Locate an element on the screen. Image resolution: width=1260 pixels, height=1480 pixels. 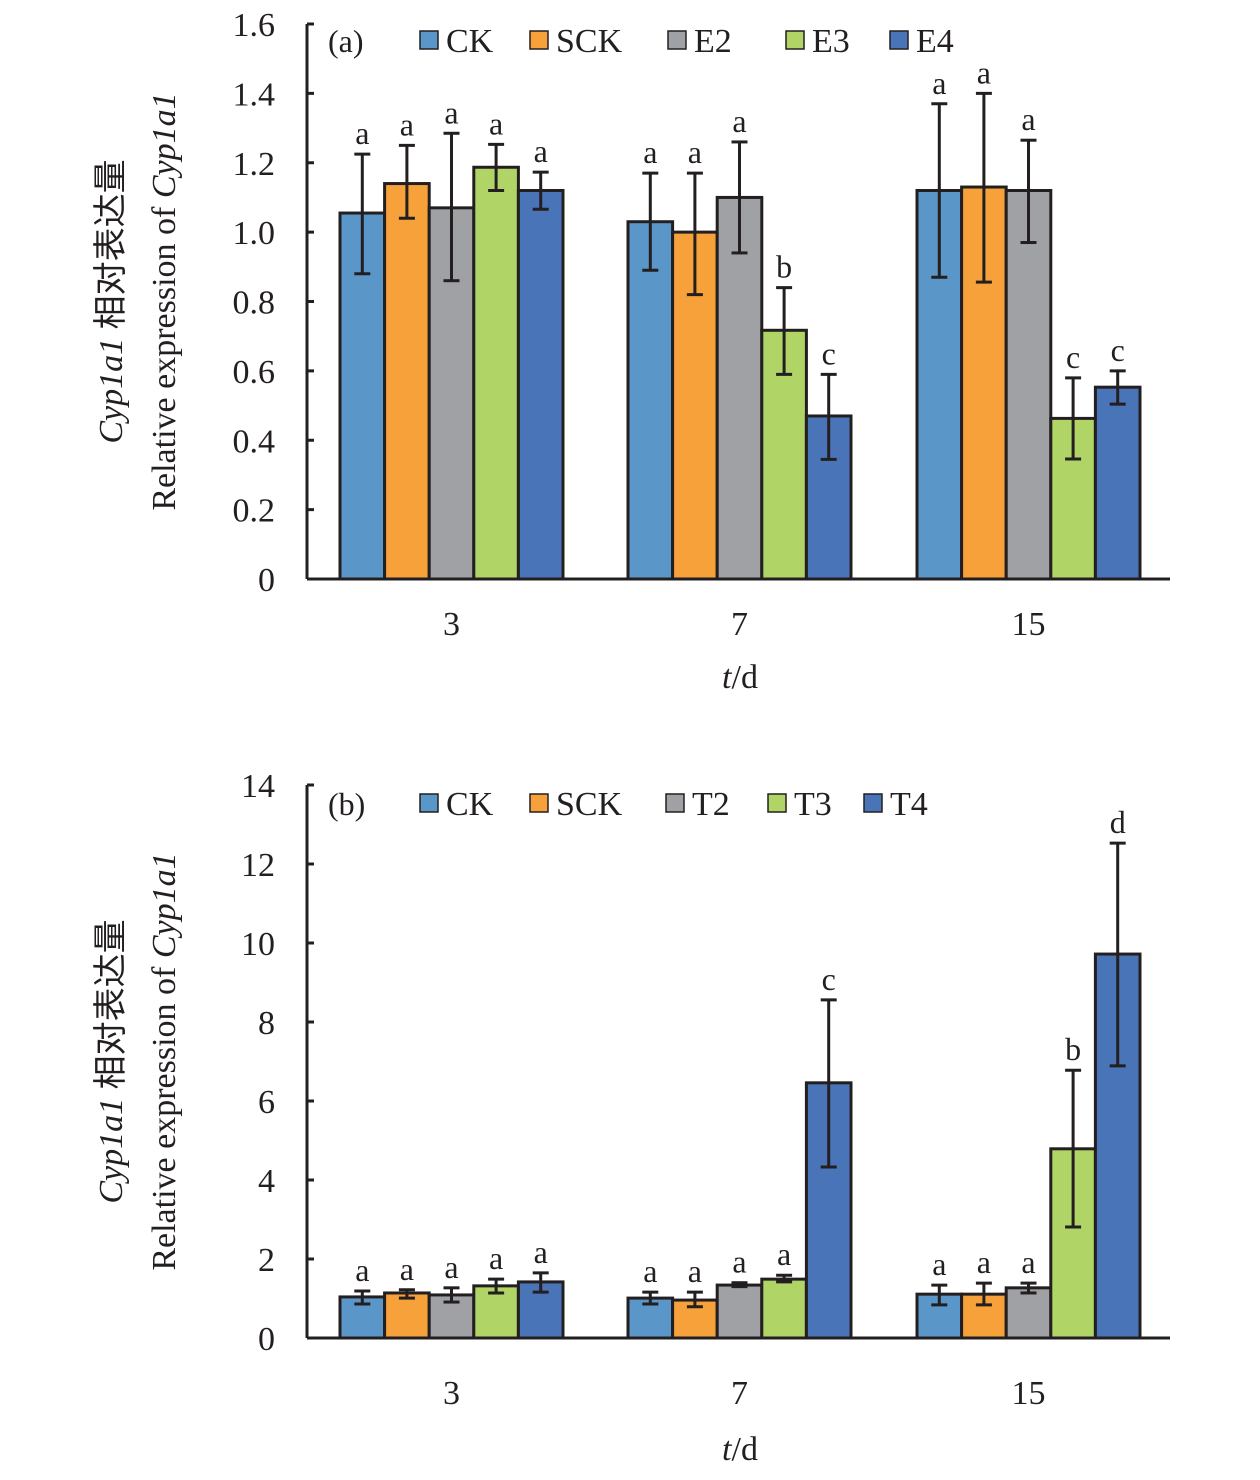
legend-swatch-e2 is located at coordinates (677, 40).